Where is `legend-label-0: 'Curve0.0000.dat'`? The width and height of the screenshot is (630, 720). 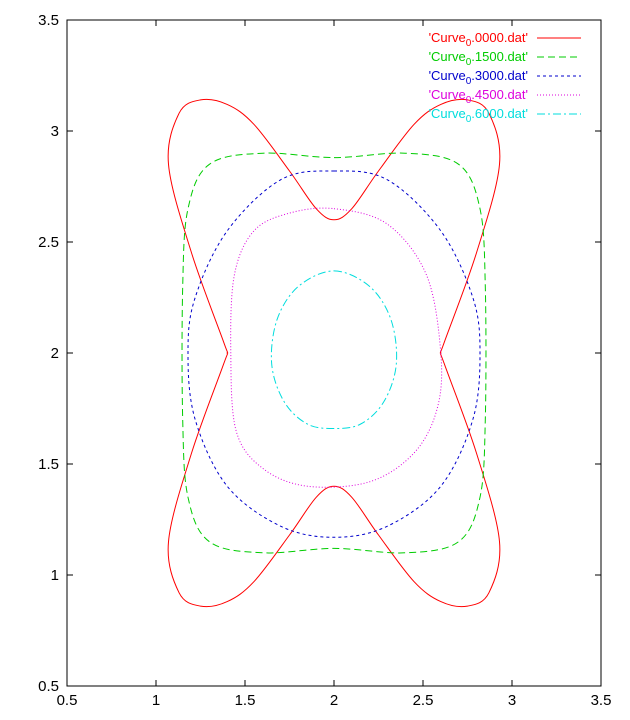 legend-label-0: 'Curve0.0000.dat' is located at coordinates (478, 39).